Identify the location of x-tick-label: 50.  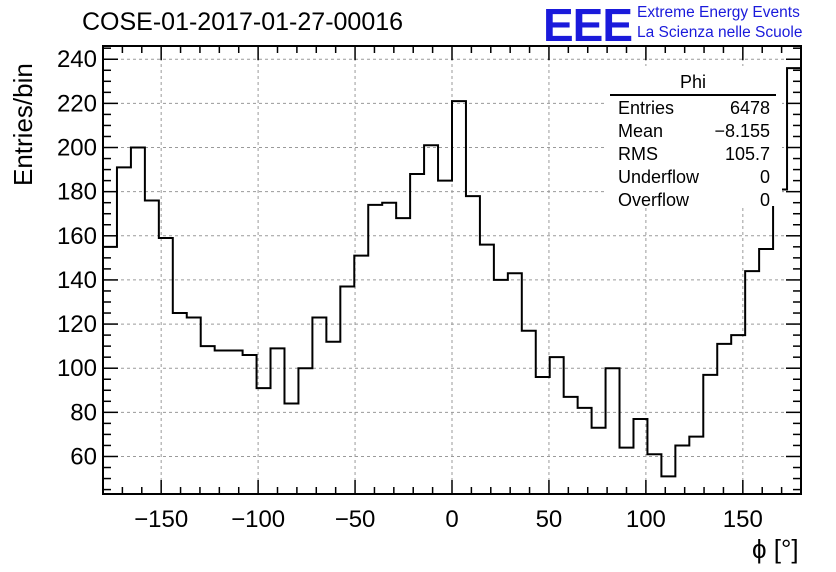
(549, 519).